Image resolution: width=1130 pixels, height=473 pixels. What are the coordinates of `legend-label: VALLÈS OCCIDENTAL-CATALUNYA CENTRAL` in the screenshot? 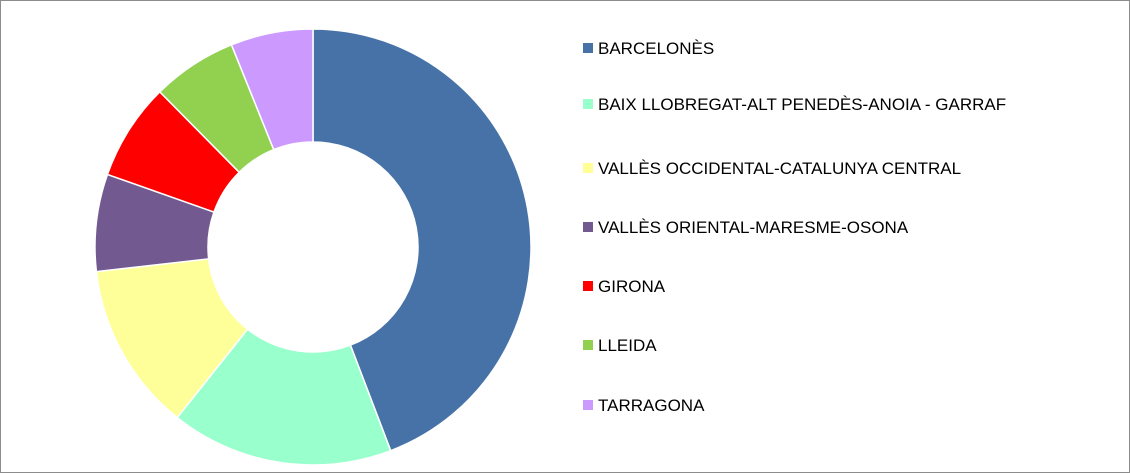 It's located at (780, 168).